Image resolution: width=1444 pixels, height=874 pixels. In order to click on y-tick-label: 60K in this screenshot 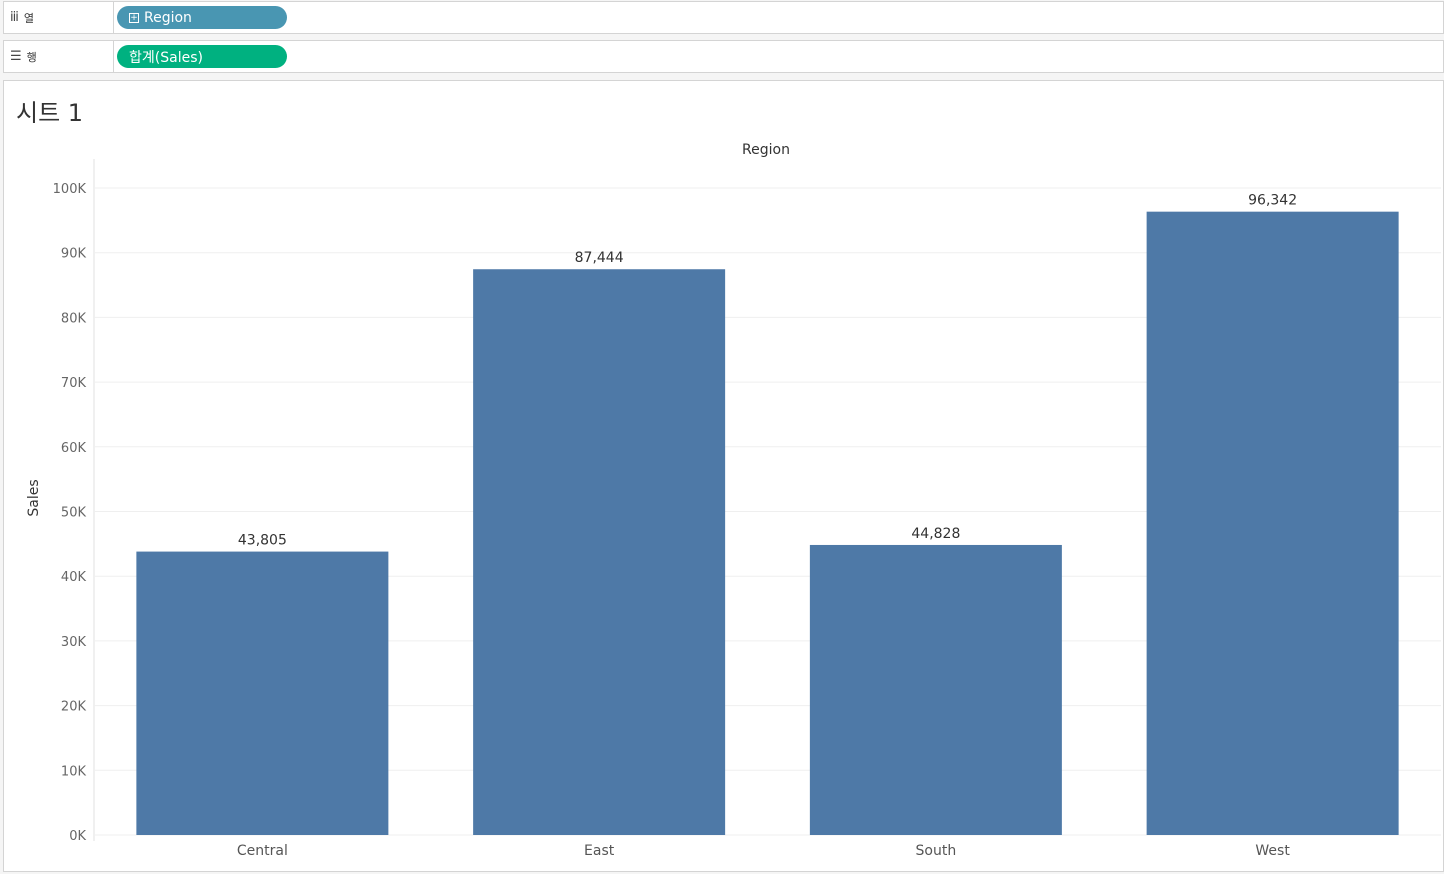, I will do `click(74, 448)`.